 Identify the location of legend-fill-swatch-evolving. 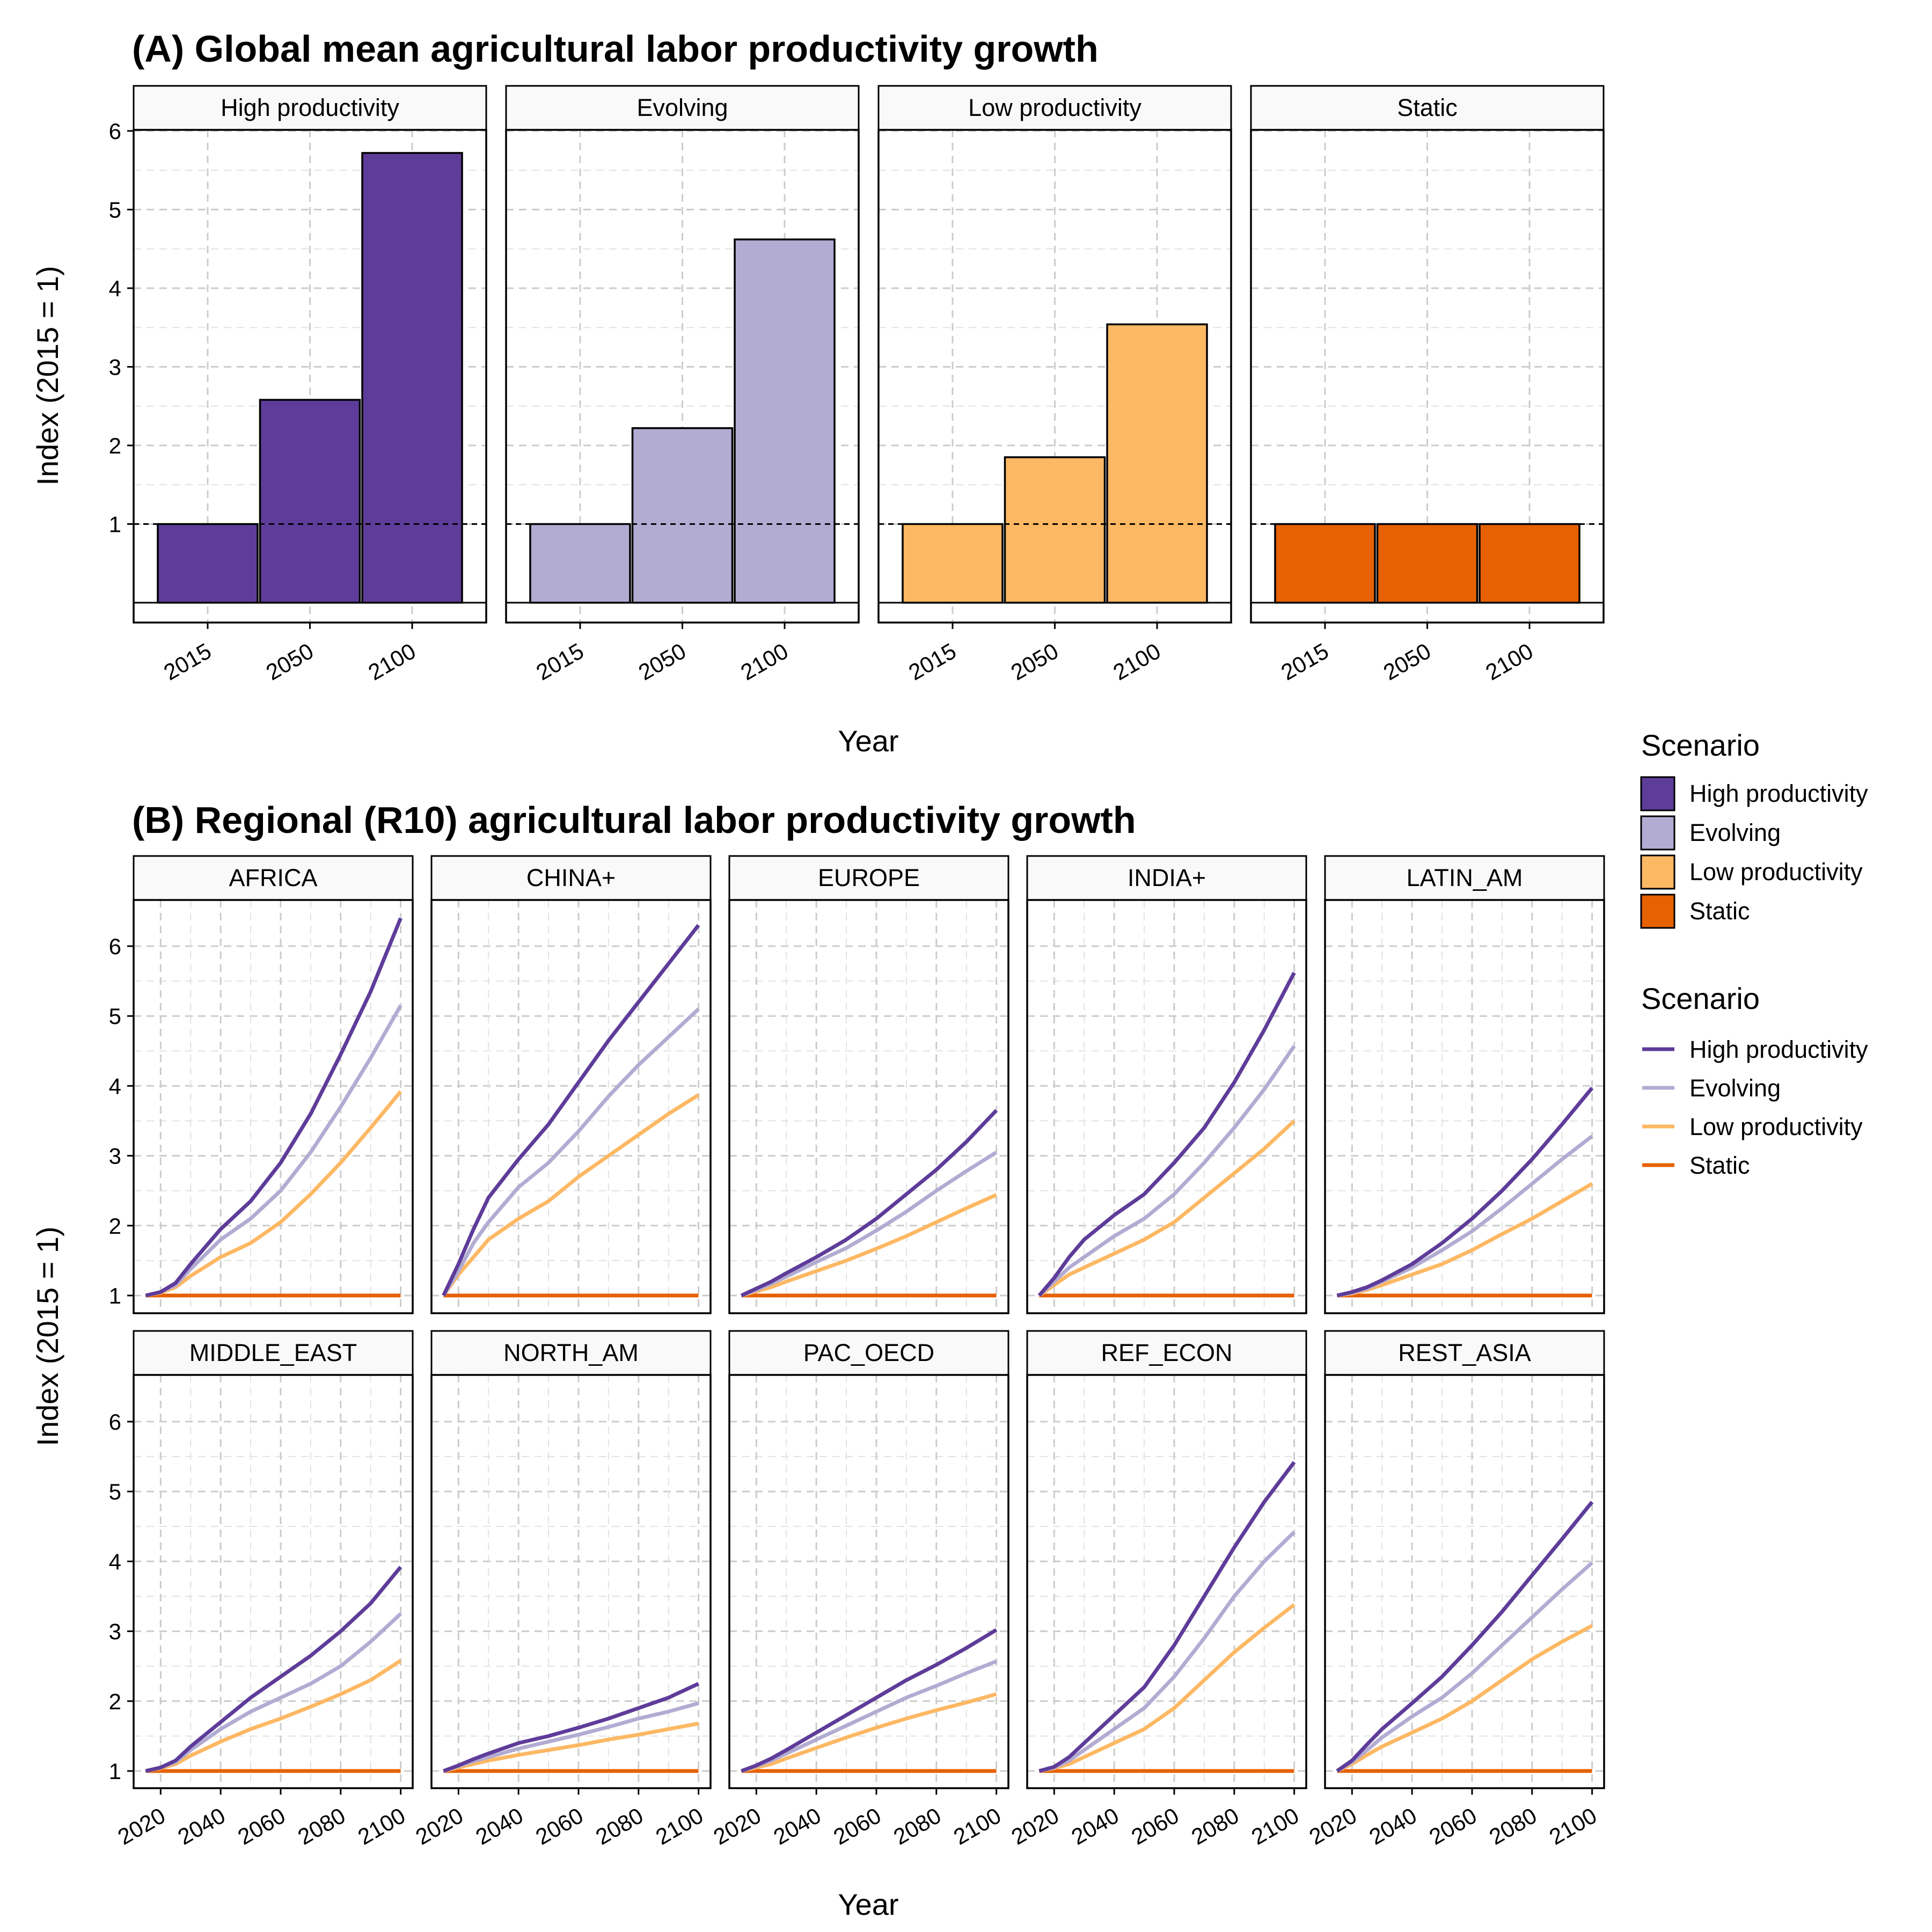
(1657, 833).